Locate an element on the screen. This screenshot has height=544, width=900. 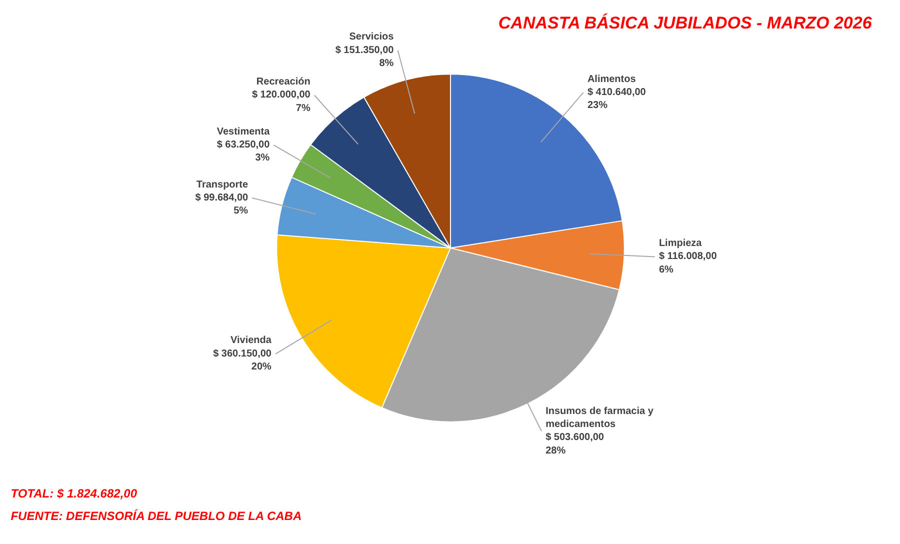
slice-label: Insumos de farmacia y medicamentos is located at coordinates (600, 418).